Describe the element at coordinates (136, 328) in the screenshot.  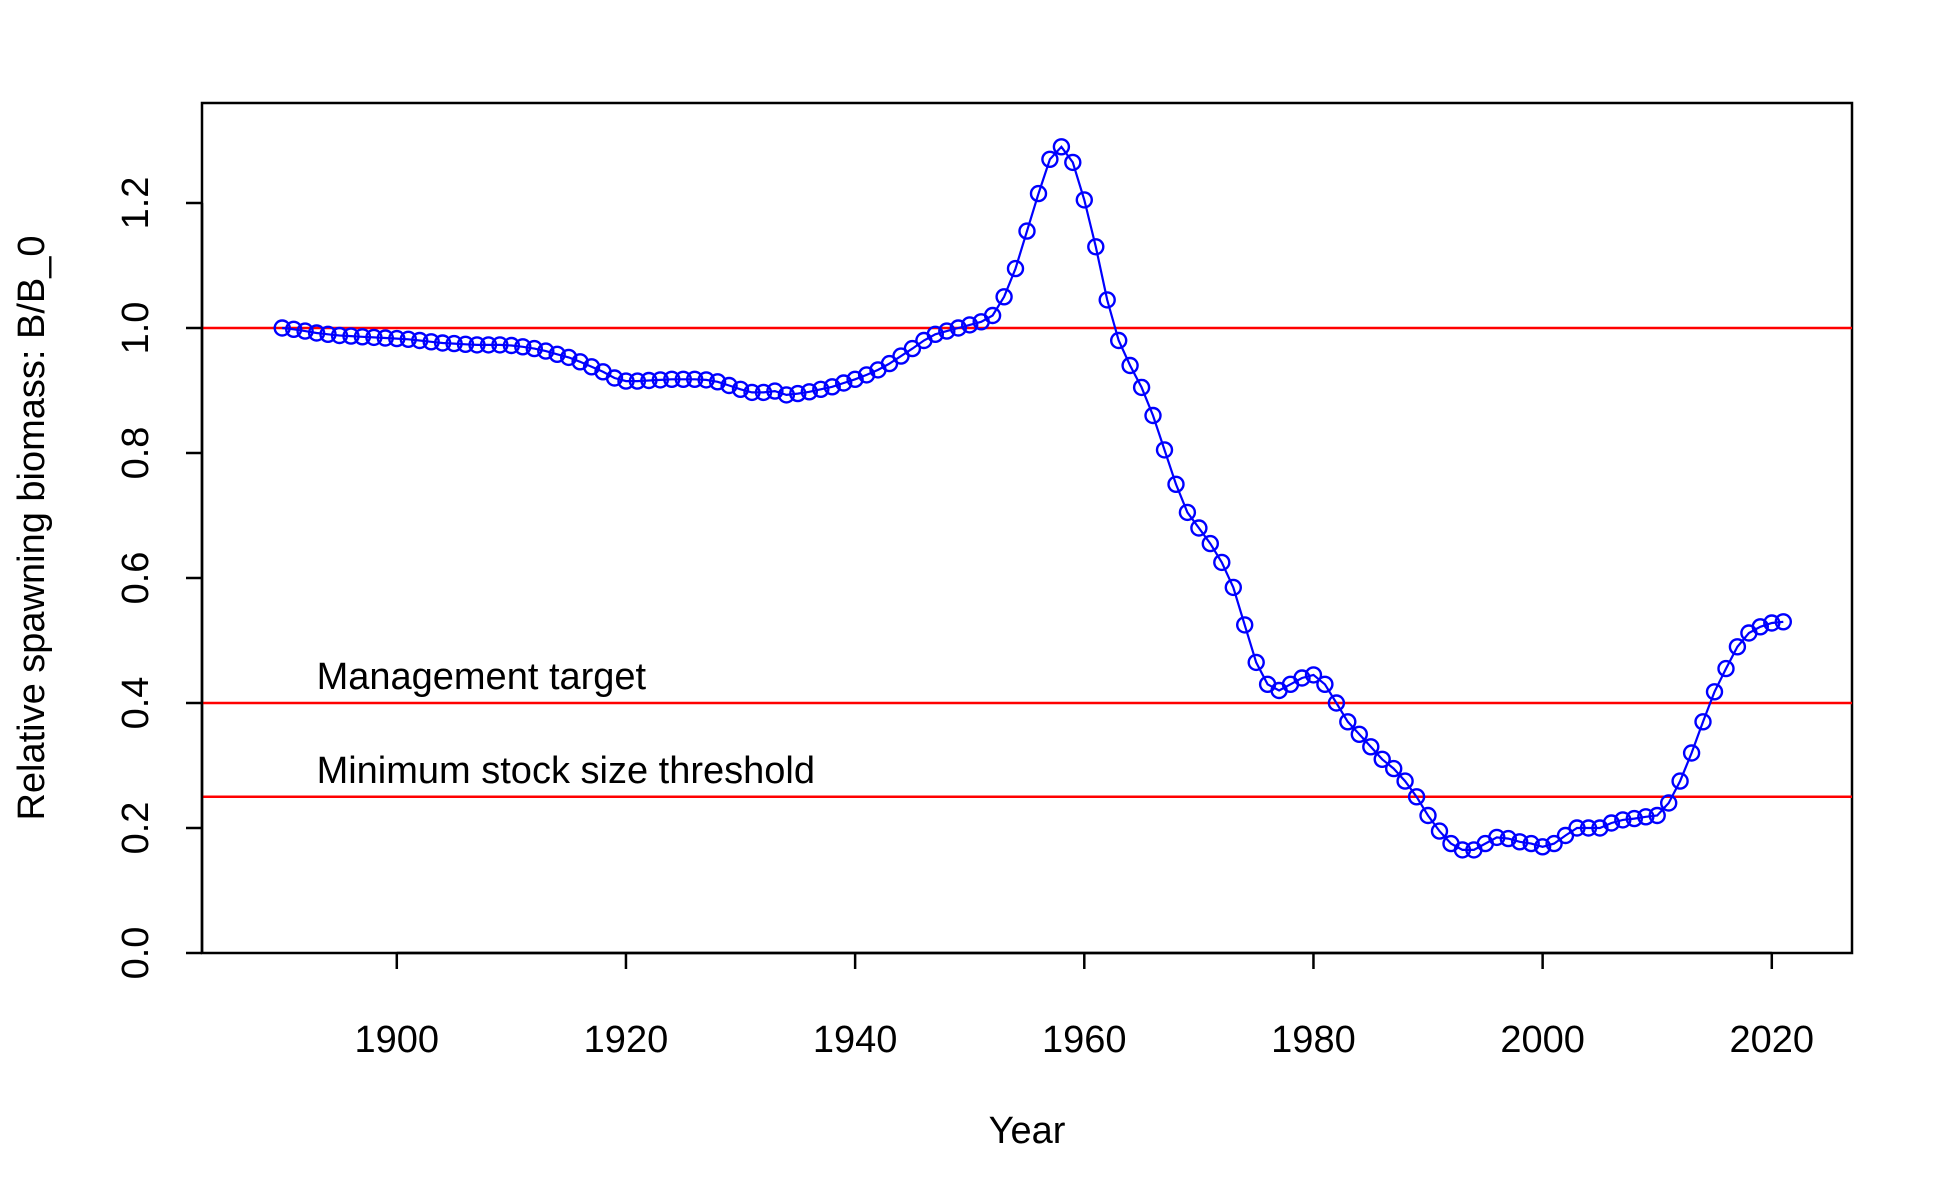
I see `y-tick-label: 1.0` at that location.